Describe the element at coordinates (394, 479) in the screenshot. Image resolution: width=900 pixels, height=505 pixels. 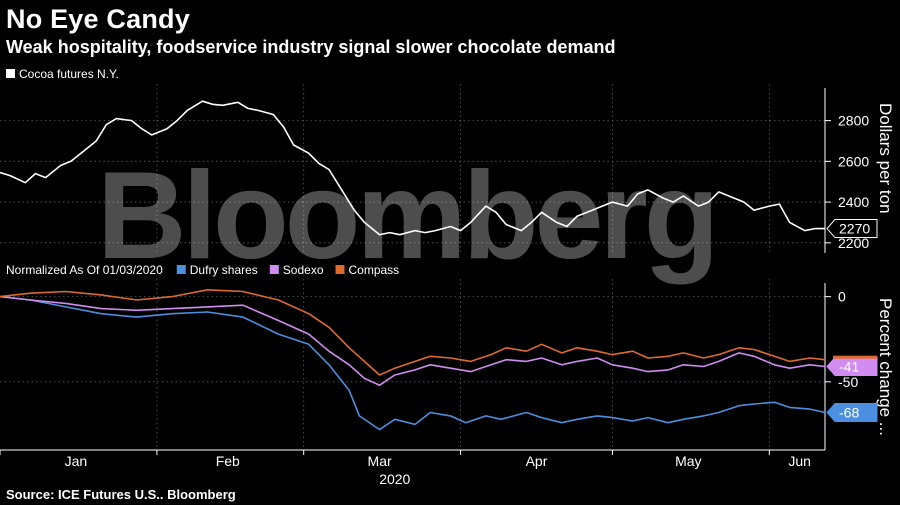
I see `x-group-label: 2020` at that location.